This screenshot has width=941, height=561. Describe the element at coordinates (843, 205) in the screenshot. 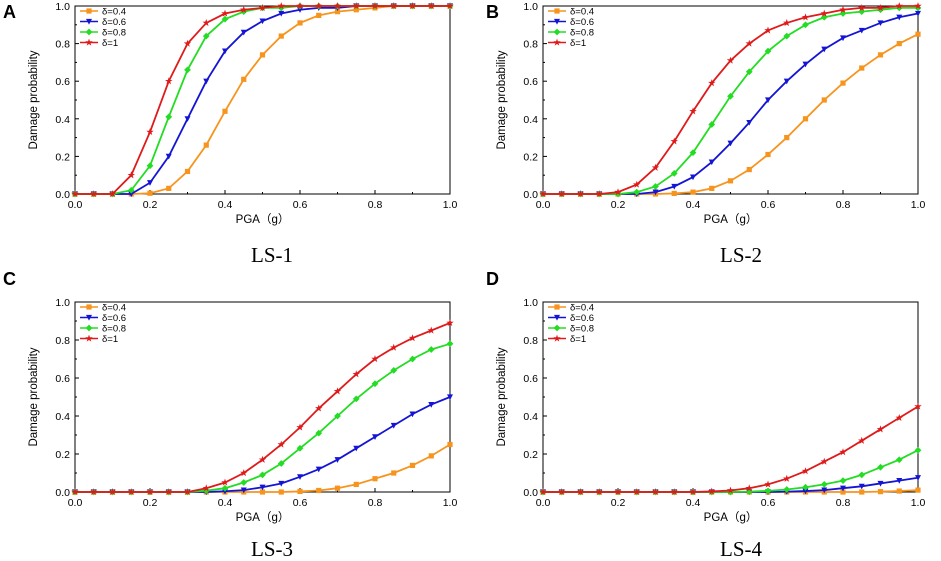

I see `x-tick-label: 0.8` at that location.